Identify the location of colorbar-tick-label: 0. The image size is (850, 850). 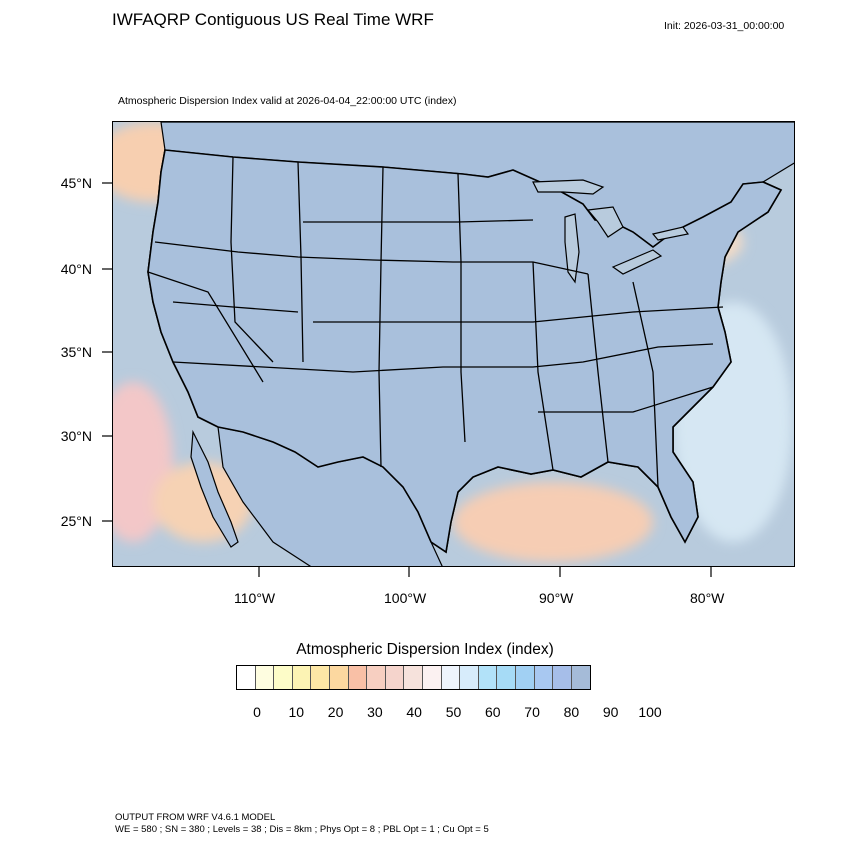
(257, 712).